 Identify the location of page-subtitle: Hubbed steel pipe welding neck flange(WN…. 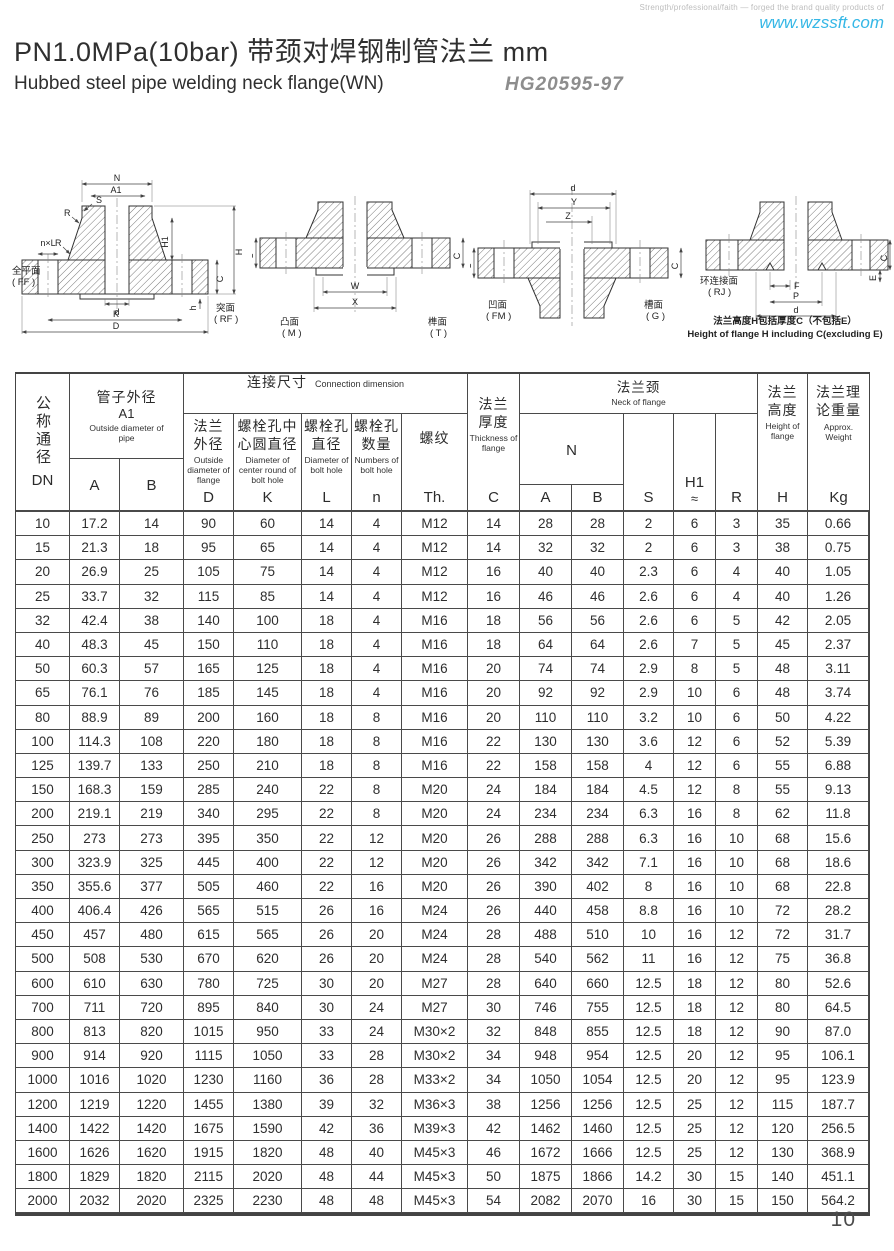
(199, 83).